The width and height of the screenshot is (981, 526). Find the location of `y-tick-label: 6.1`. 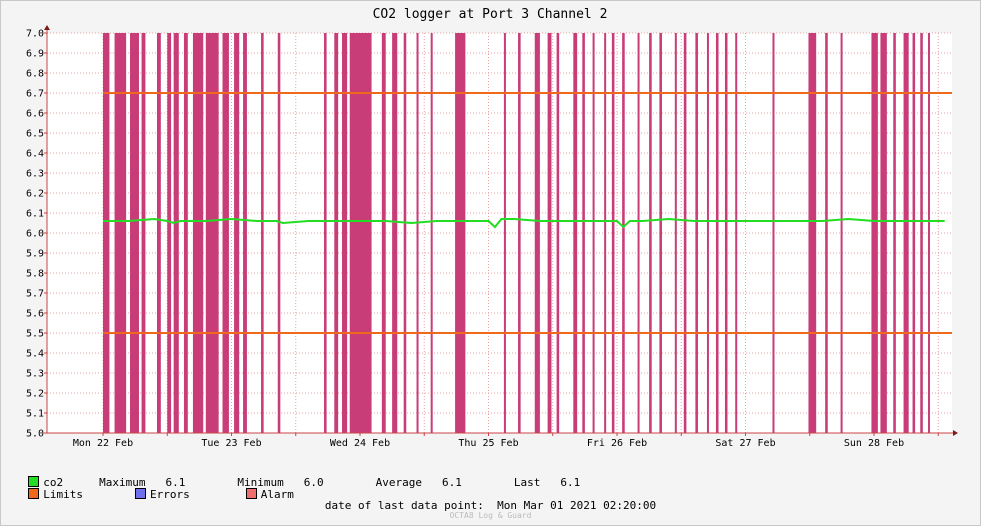

y-tick-label: 6.1 is located at coordinates (35, 214).